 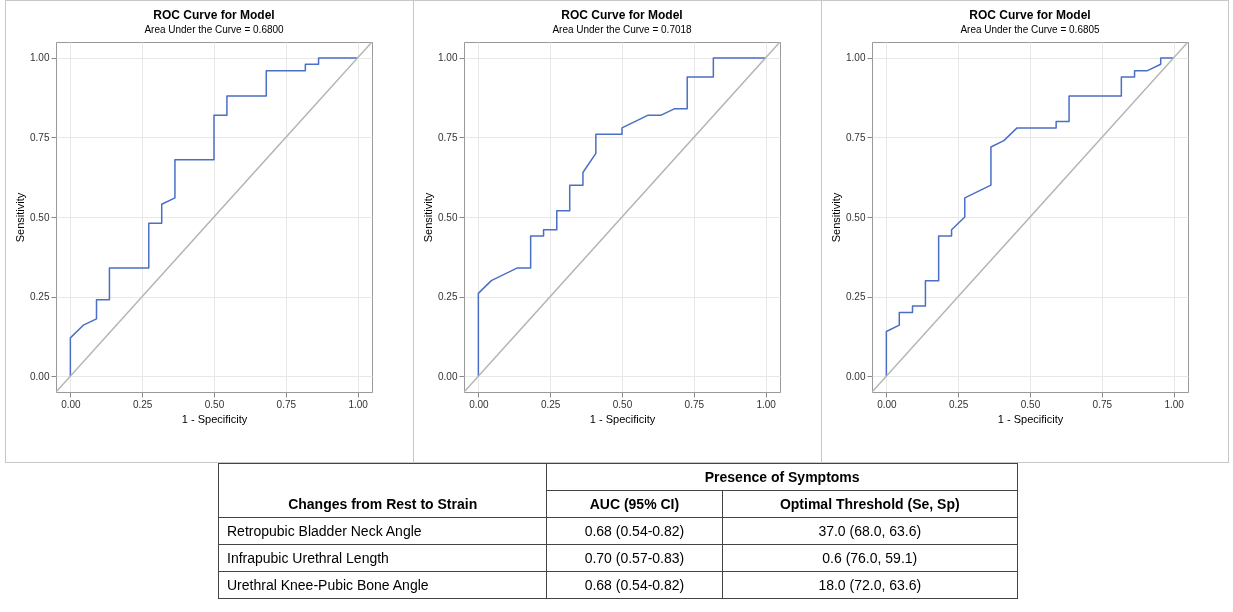 I want to click on chart-subtitle: Area Under the Curve = 0.7018, so click(x=622, y=29).